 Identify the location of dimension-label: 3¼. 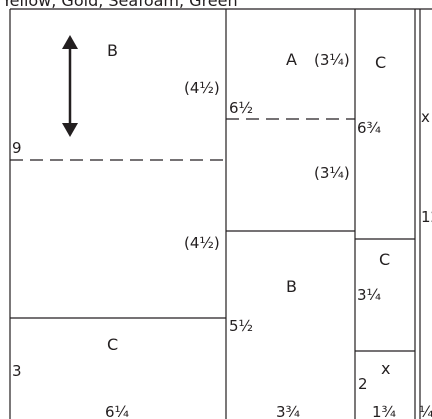
(369, 295).